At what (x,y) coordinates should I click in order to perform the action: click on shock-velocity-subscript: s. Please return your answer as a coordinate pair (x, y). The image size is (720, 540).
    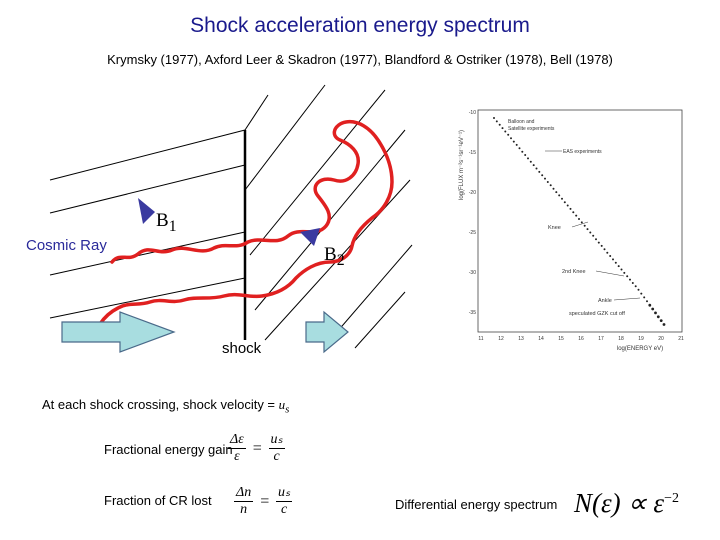
    Looking at the image, I should click on (287, 409).